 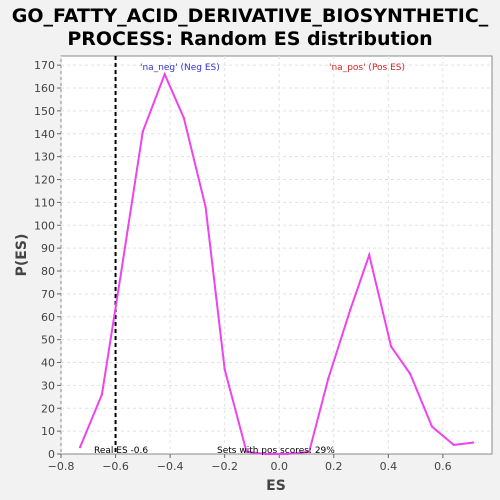 What do you see at coordinates (44, 180) in the screenshot?
I see `y-tick-label: 120` at bounding box center [44, 180].